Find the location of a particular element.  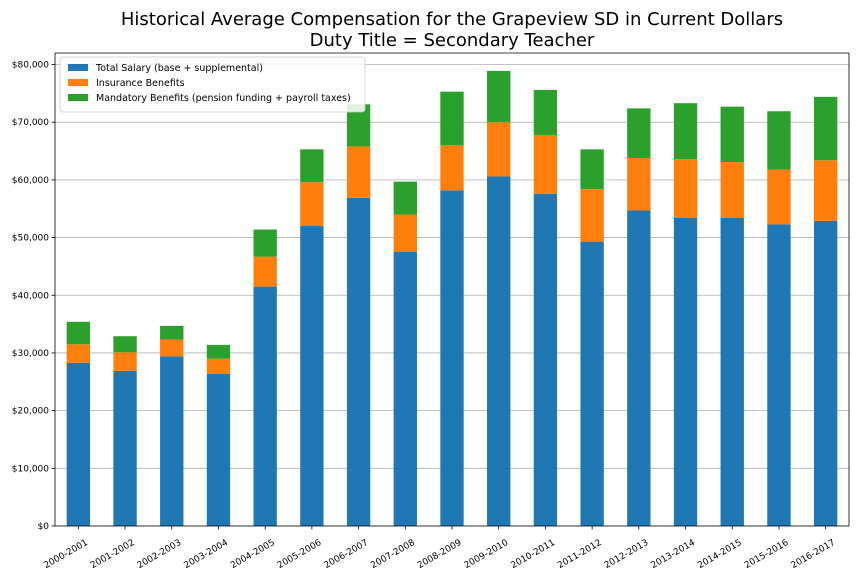

y-tick-label: $10,000 is located at coordinates (30, 469).